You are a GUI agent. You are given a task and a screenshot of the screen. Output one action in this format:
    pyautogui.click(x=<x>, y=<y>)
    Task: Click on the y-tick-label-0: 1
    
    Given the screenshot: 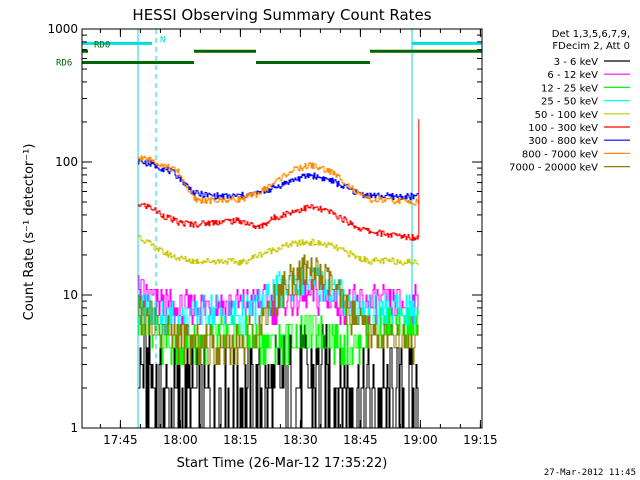 What is the action you would take?
    pyautogui.click(x=74, y=428)
    